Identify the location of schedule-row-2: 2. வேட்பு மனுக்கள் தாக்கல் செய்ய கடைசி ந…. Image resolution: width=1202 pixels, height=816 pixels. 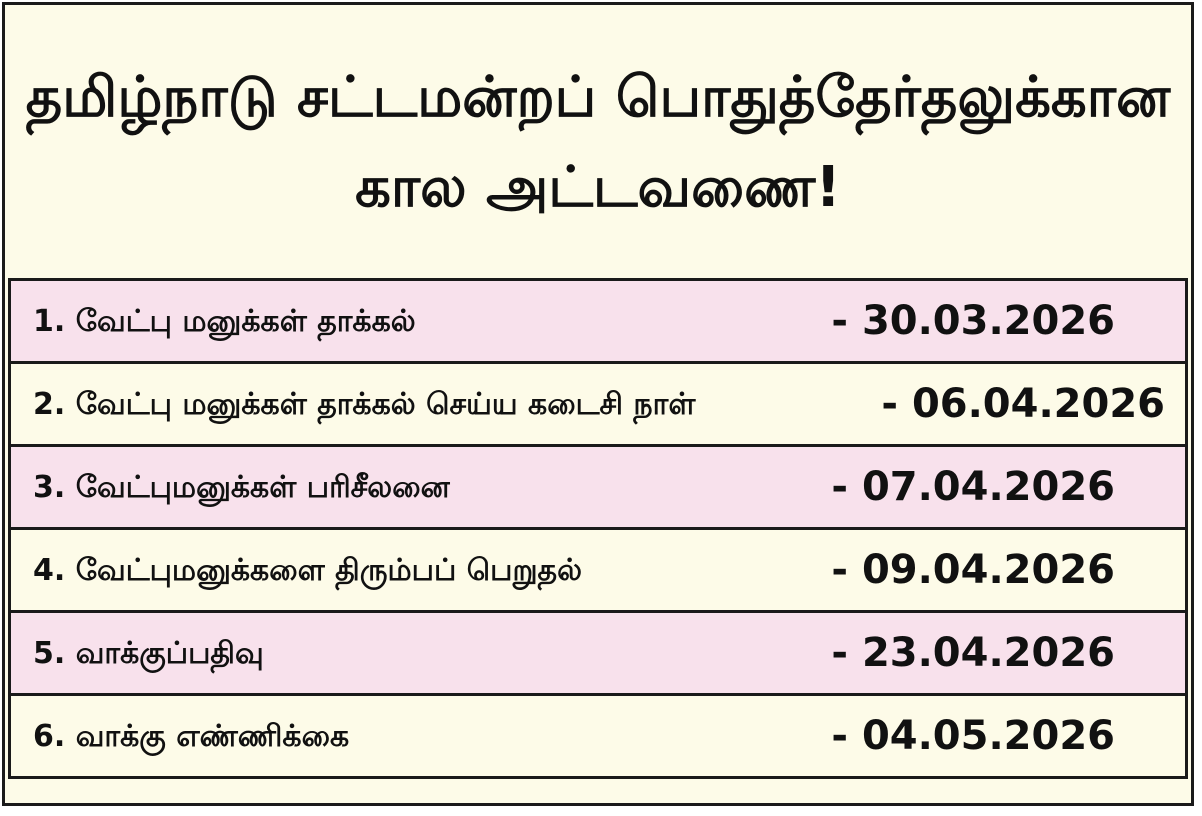
(598, 404).